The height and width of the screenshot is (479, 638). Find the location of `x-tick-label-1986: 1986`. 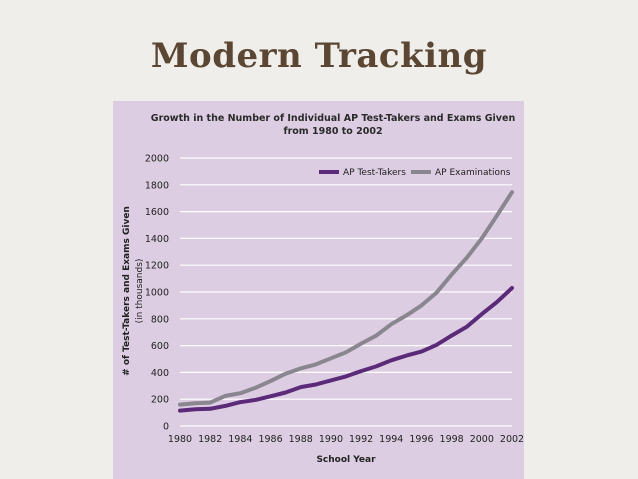

x-tick-label-1986: 1986 is located at coordinates (270, 439).